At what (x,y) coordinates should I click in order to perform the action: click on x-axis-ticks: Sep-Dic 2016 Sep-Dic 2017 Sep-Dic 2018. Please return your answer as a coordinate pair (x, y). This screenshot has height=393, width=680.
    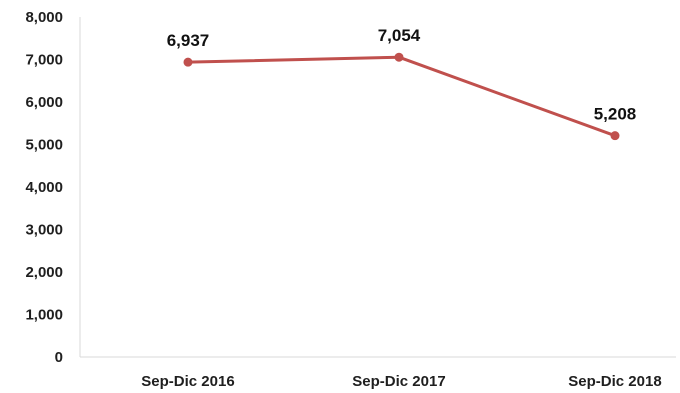
    Looking at the image, I should click on (401, 381).